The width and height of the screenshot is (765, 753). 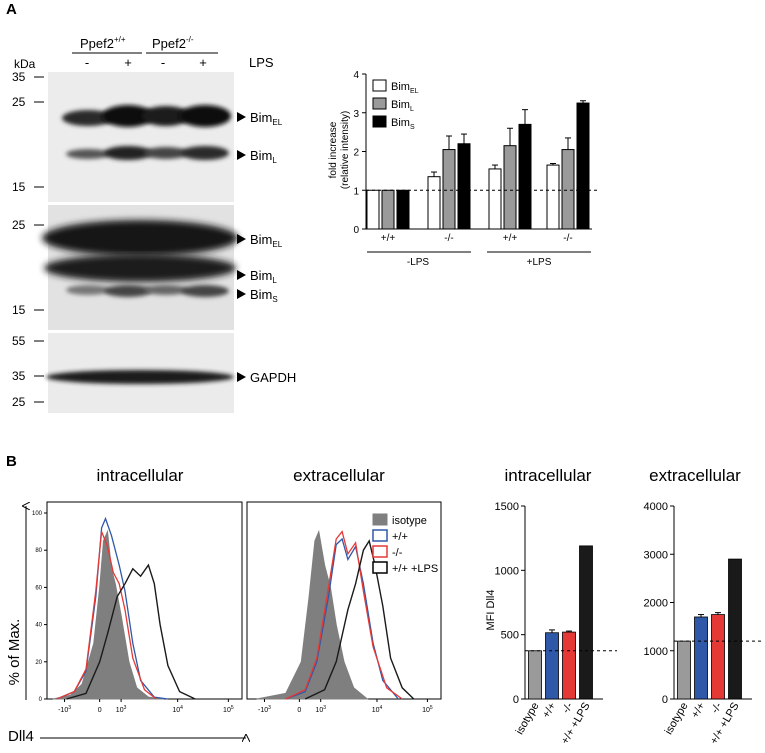 I want to click on hist-title-intracellular: intracellular, so click(x=140, y=475).